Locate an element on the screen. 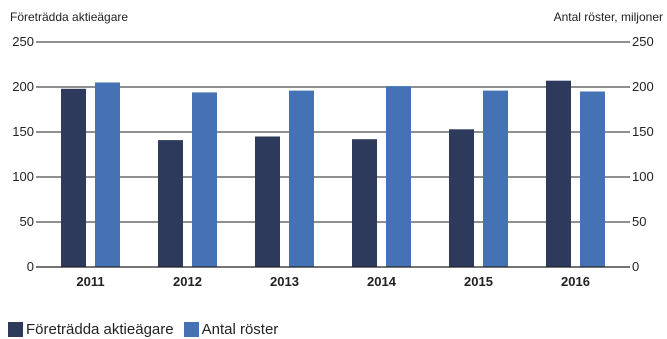 Image resolution: width=667 pixels, height=339 pixels. bar-aktieagare-2015 is located at coordinates (461, 198).